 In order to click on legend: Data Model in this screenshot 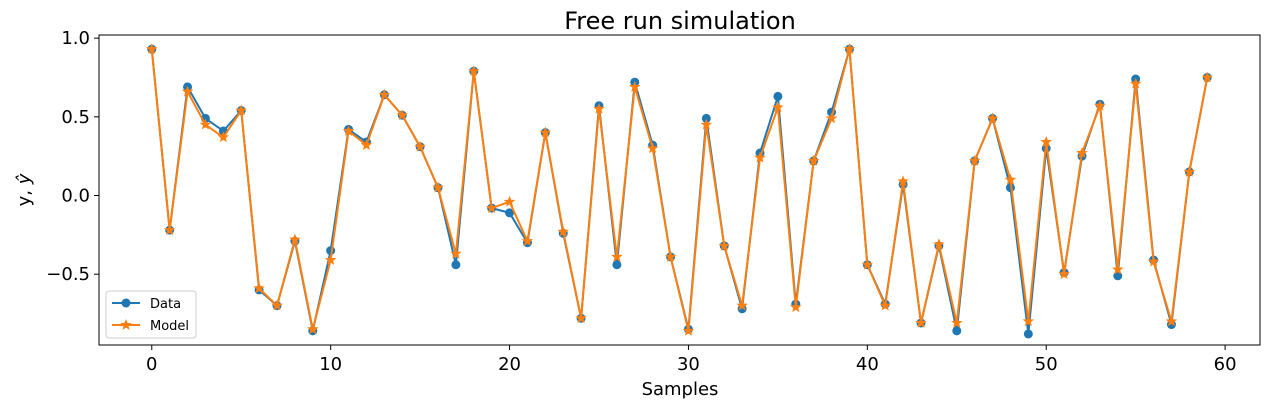, I will do `click(151, 314)`.